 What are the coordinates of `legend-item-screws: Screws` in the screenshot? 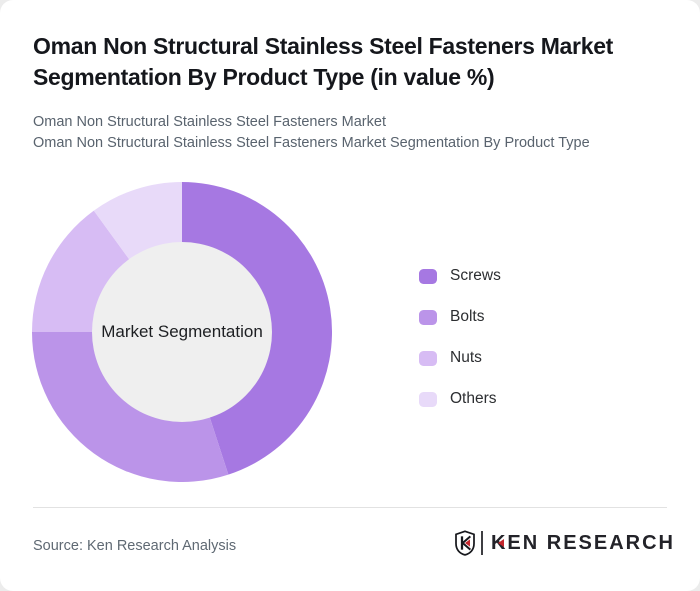 It's located at (460, 276).